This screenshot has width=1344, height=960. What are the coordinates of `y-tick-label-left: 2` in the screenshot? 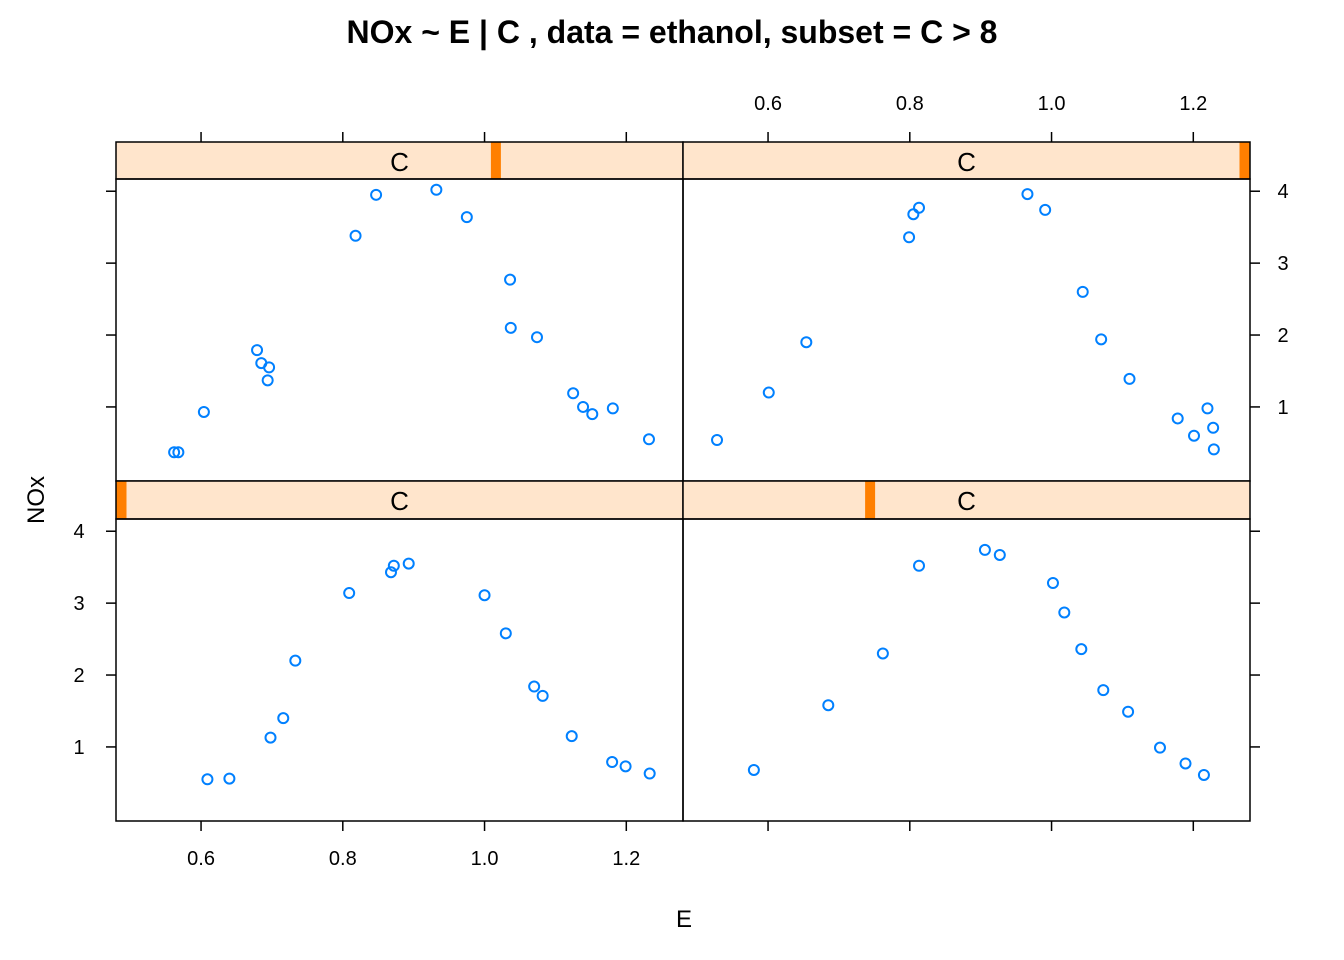 It's located at (78, 676).